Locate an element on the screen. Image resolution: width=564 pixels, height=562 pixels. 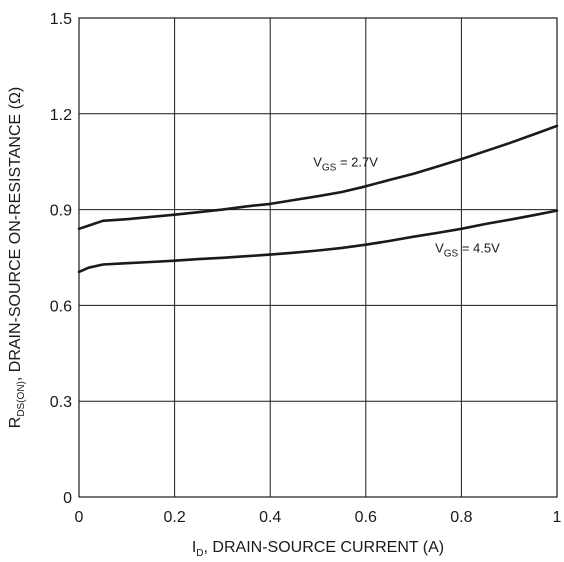
x-tick-label: 0.2 is located at coordinates (174, 517).